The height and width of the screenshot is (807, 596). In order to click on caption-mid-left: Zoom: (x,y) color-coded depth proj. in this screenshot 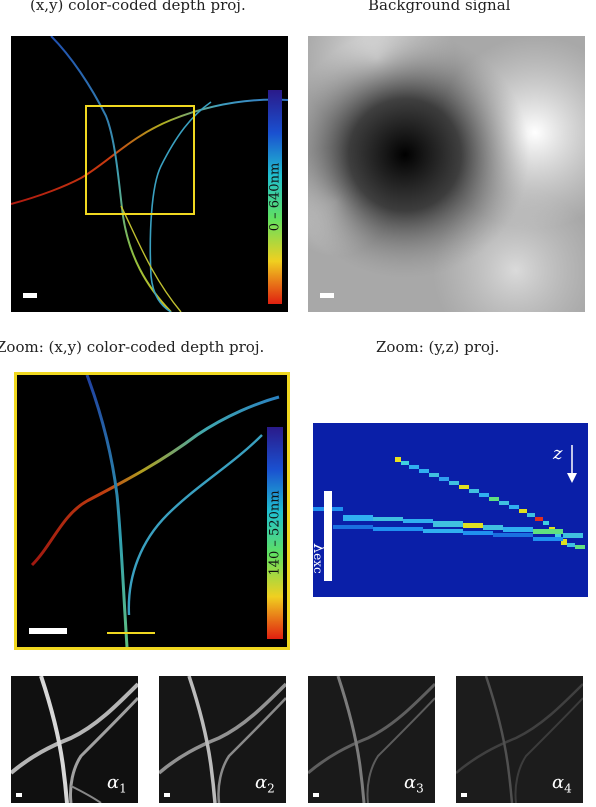, I will do `click(132, 347)`.